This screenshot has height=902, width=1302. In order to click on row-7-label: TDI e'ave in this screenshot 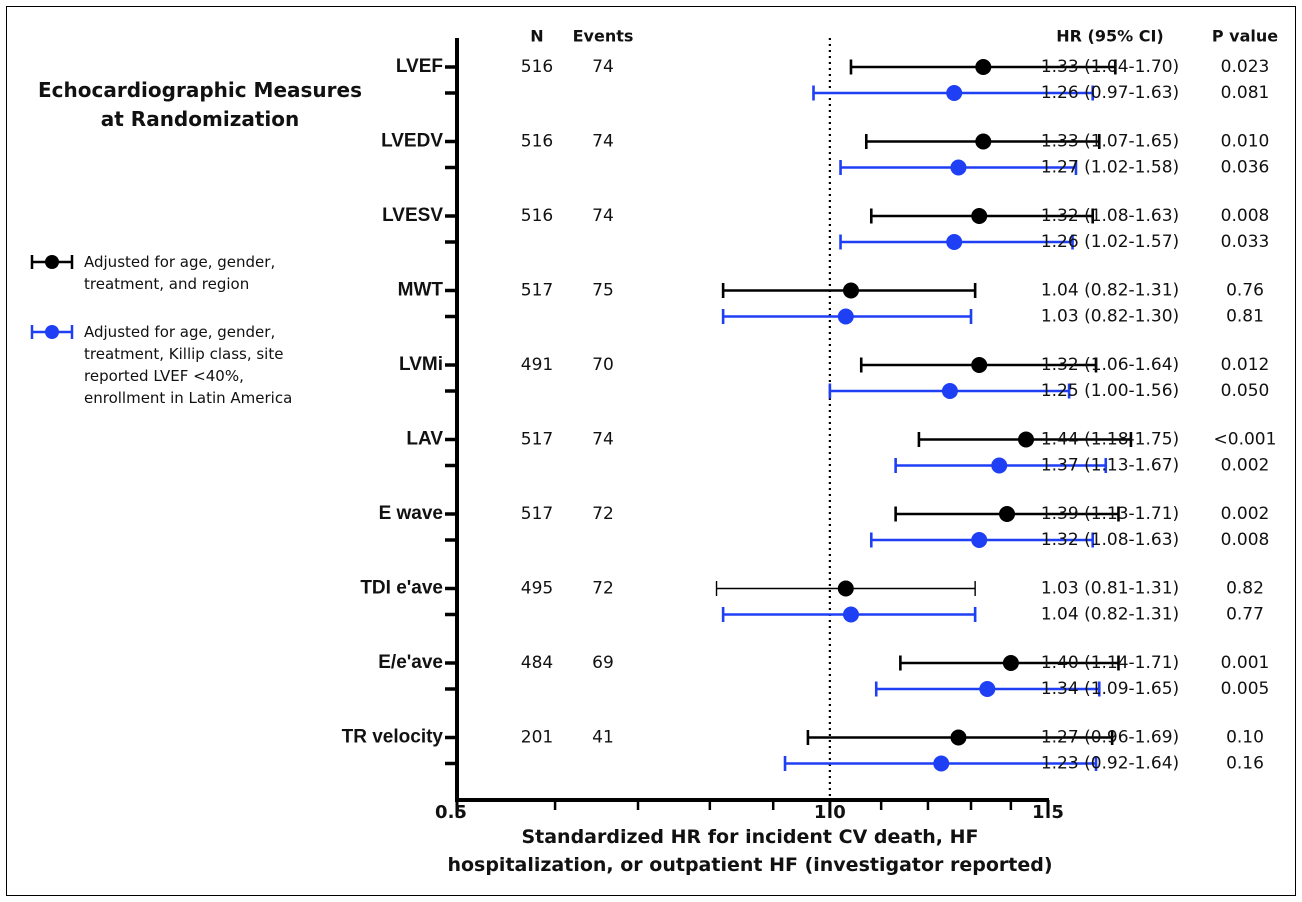, I will do `click(401, 588)`.